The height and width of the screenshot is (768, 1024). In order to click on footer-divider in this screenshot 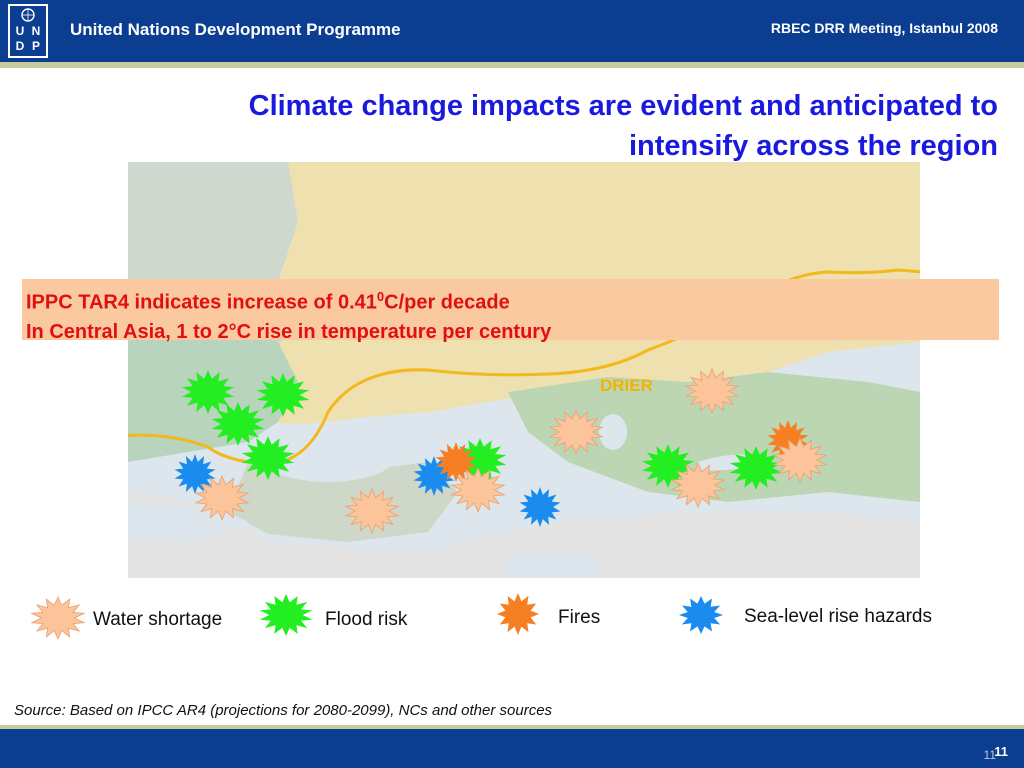, I will do `click(512, 727)`.